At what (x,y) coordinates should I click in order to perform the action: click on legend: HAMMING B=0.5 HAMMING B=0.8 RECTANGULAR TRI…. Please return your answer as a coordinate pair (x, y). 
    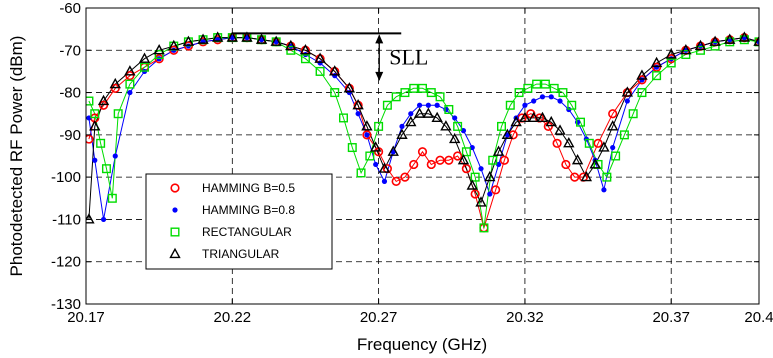
    Looking at the image, I should click on (239, 221).